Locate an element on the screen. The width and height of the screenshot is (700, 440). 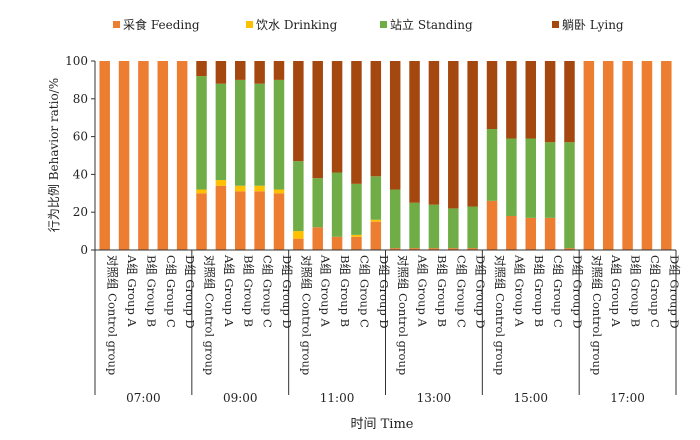
legend-label-3: 躺卧 Lying is located at coordinates (593, 24).